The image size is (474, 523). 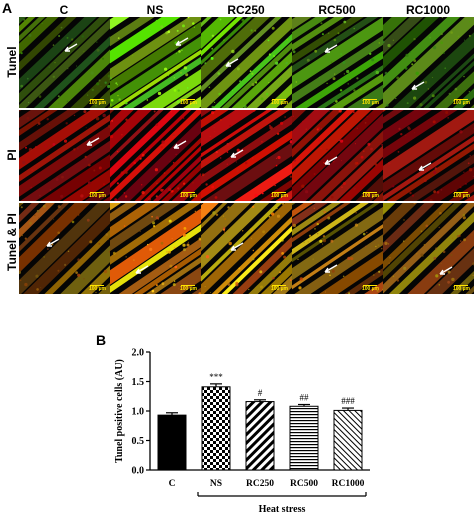 I want to click on micrograph-2-0: 100 µm, so click(x=64, y=248).